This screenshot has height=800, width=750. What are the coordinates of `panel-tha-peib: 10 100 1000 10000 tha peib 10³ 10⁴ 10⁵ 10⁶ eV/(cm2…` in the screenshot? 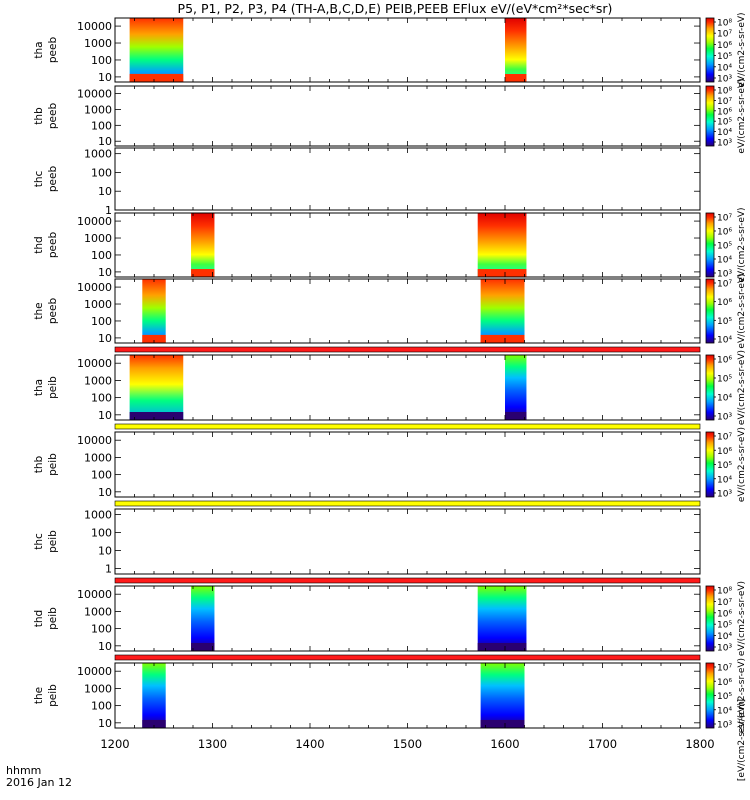 It's located at (390, 387).